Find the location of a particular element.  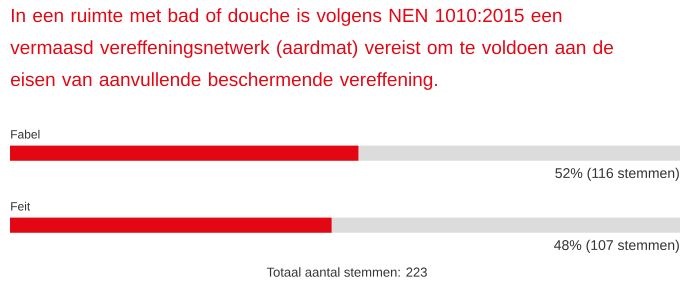

data-label: 52% (116 stemmen) is located at coordinates (617, 174).